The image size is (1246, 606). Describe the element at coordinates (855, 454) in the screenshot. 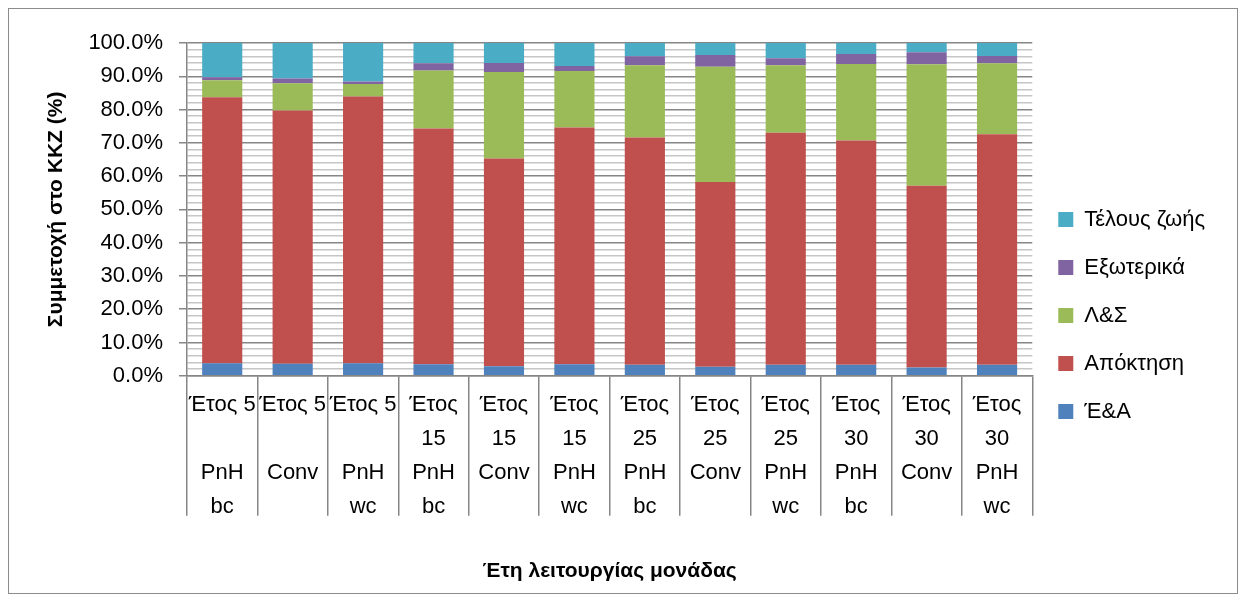

I see `x-tick-label: Έτος 30 PnH bc` at that location.